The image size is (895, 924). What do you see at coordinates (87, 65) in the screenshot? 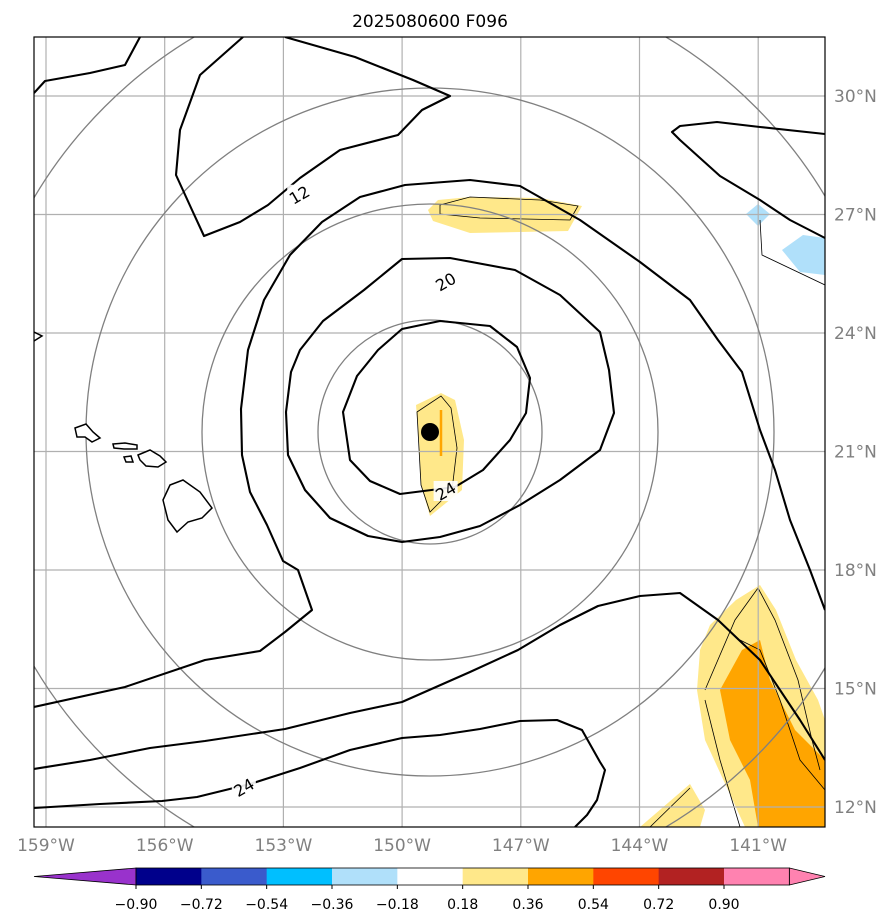
I see `contour-12-northwest` at bounding box center [87, 65].